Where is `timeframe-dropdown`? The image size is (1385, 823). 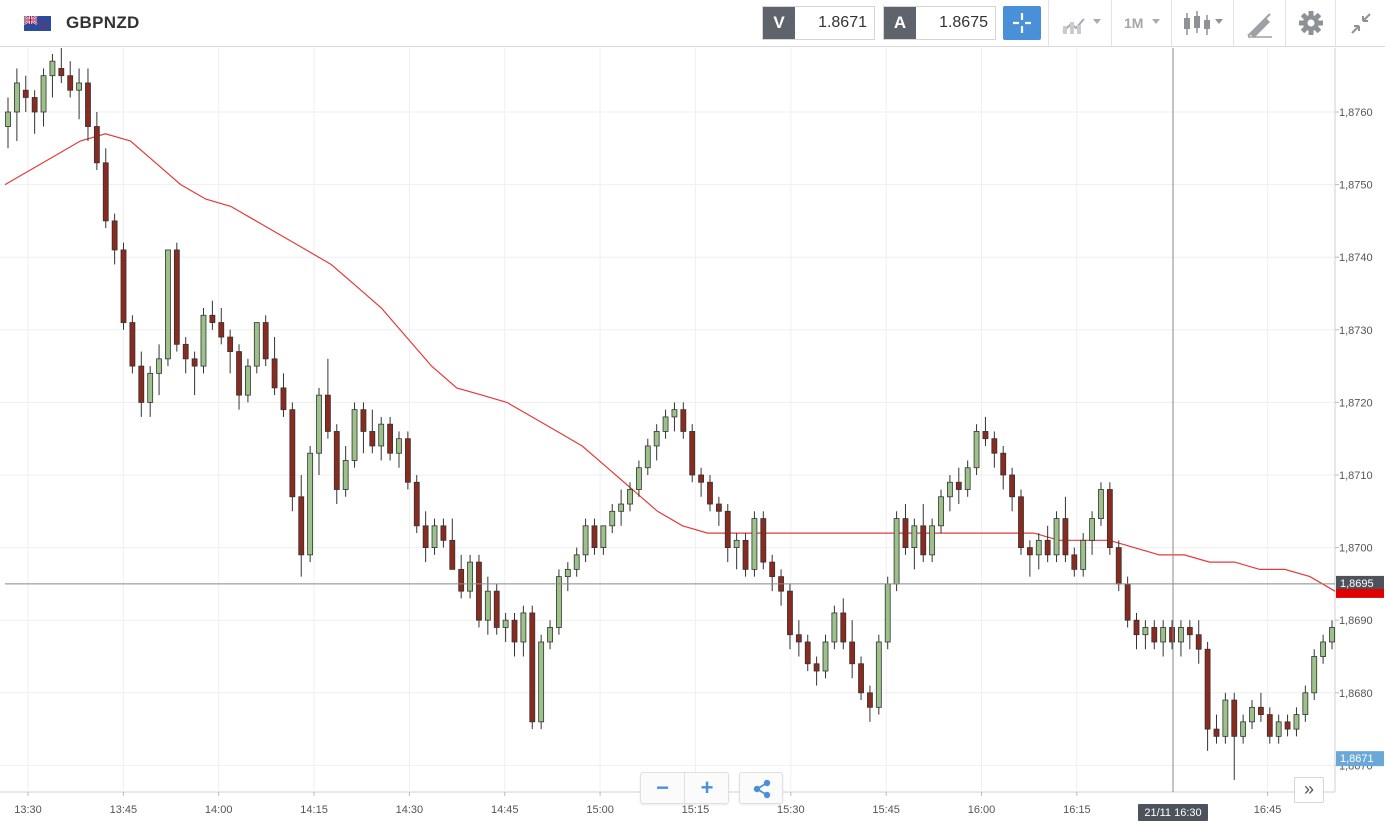 timeframe-dropdown is located at coordinates (1141, 23).